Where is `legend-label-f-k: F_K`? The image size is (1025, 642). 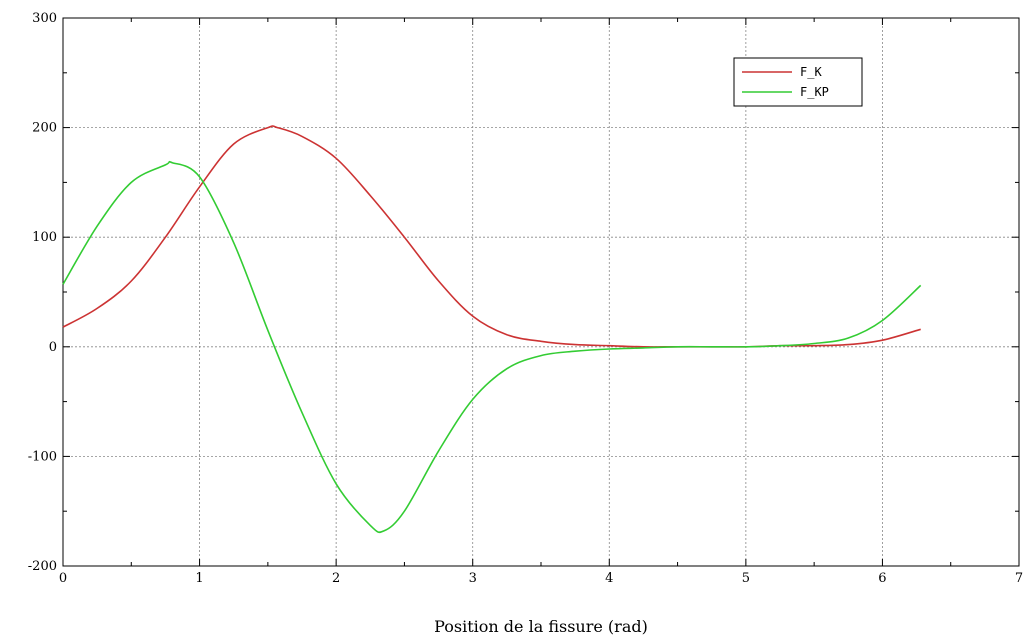 legend-label-f-k: F_K is located at coordinates (811, 72).